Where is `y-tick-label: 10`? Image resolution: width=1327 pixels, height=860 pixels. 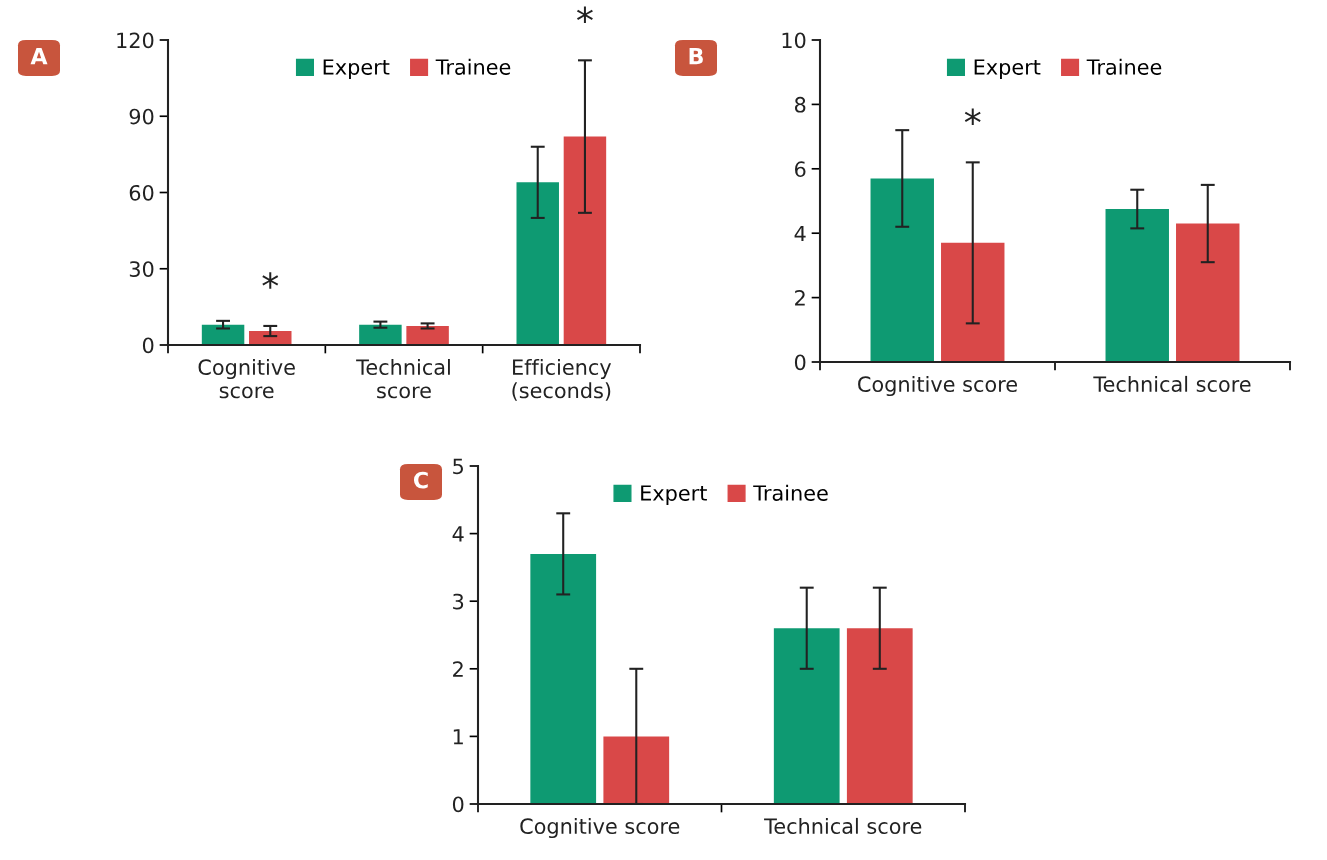
y-tick-label: 10 is located at coordinates (794, 40).